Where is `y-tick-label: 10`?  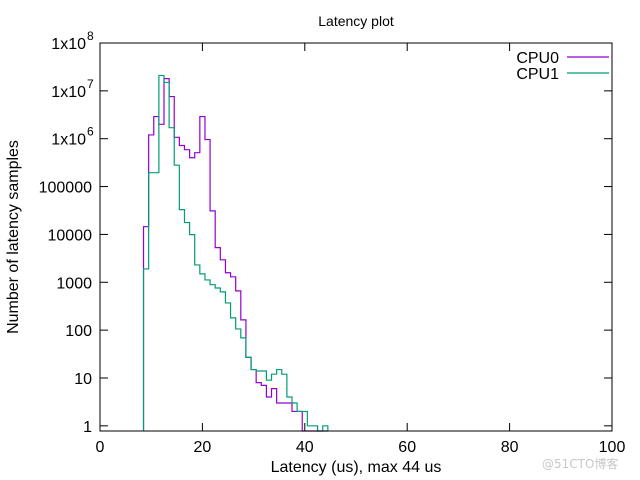 y-tick-label: 10 is located at coordinates (83, 379).